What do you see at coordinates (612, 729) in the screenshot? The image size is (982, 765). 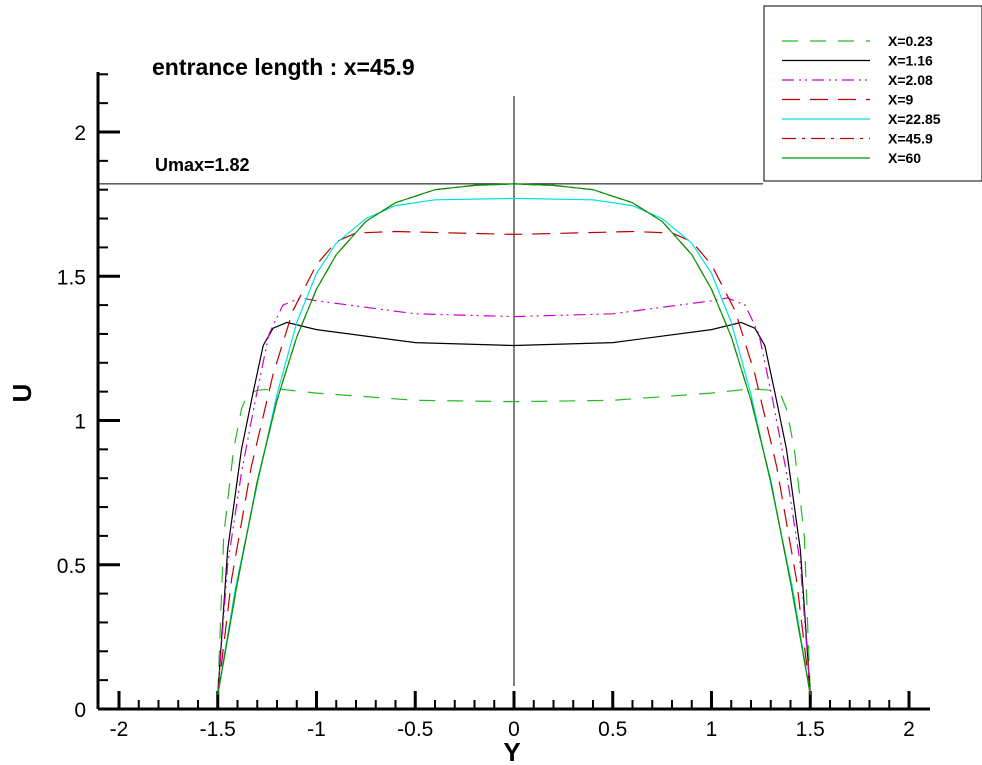 I see `x-tick-label: 0.5` at bounding box center [612, 729].